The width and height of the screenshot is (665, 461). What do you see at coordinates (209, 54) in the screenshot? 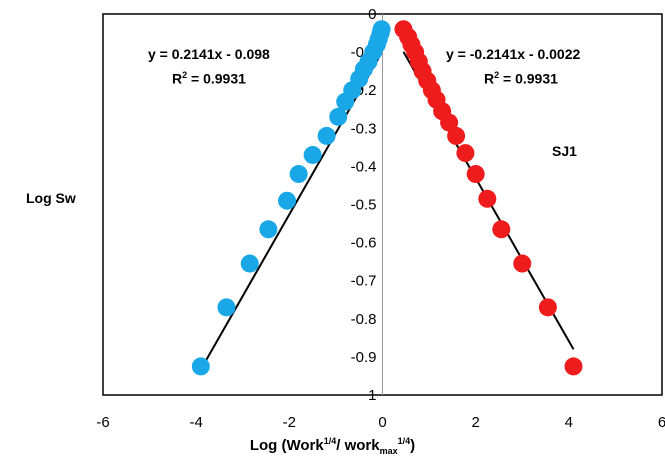
I see `left-trend-equation: y = 0.2141x - 0.098` at bounding box center [209, 54].